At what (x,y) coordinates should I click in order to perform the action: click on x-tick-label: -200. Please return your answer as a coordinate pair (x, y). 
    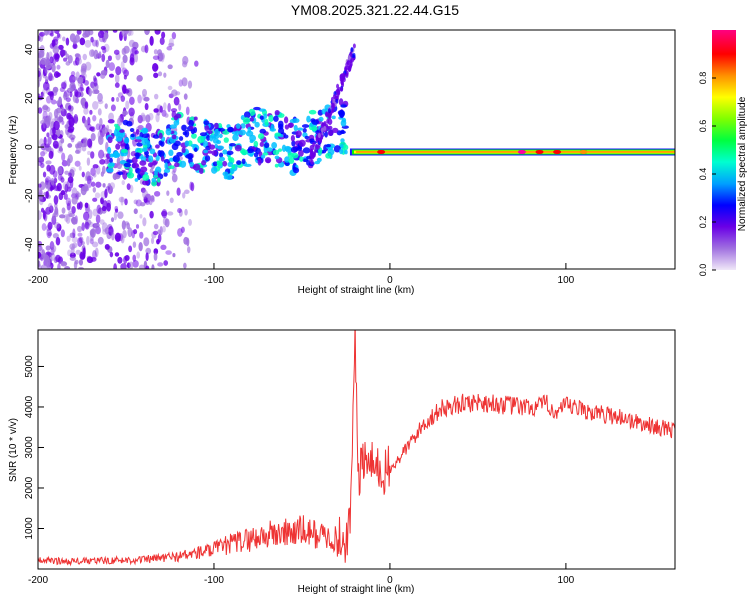
    Looking at the image, I should click on (38, 280).